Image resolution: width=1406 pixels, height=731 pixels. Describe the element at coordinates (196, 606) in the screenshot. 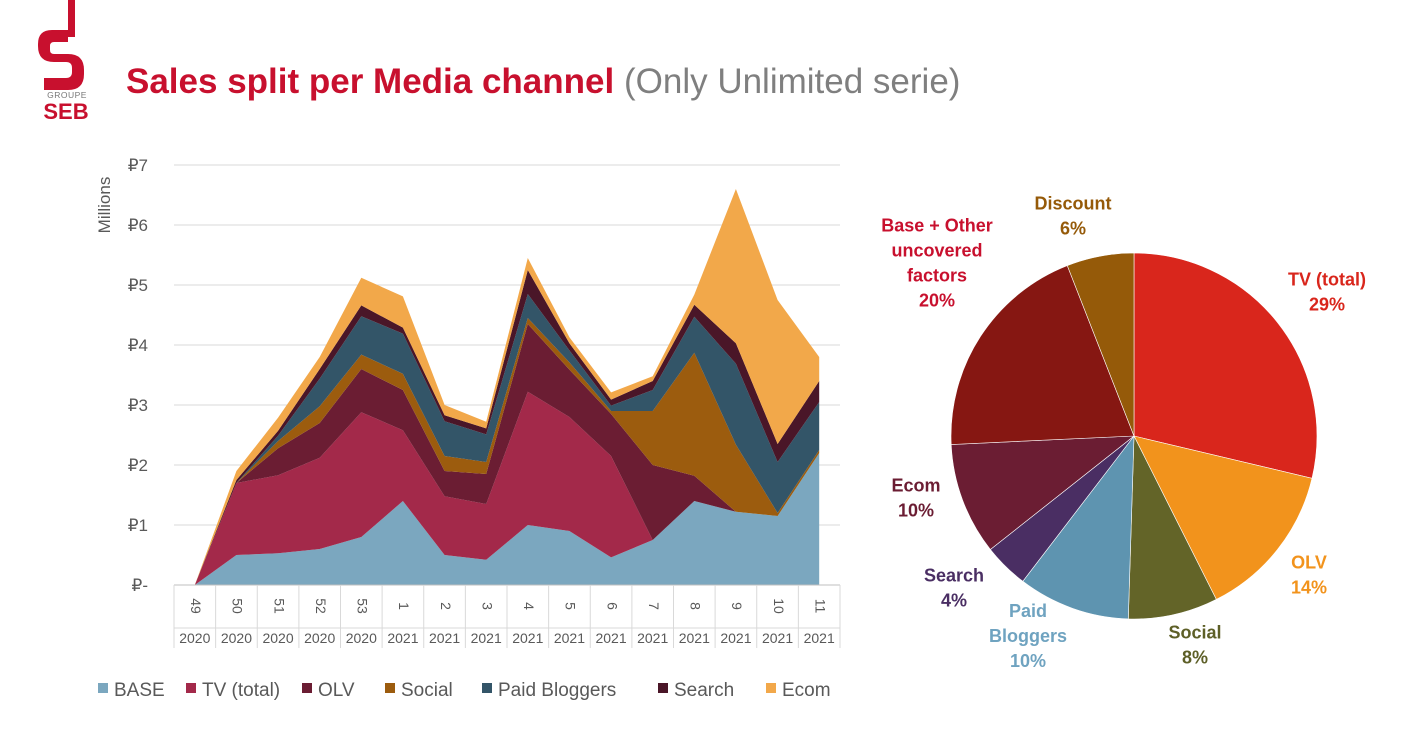

I see `x-tick-week-label: 49` at that location.